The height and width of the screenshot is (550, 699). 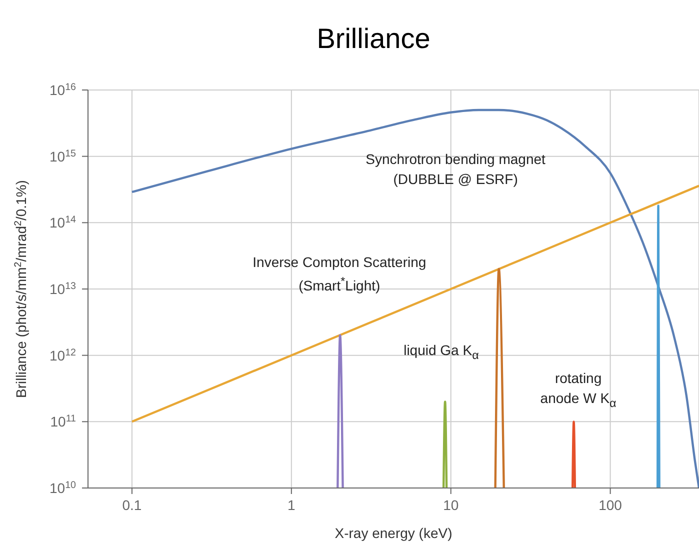 I want to click on x-axis-title: X-ray energy (keV), so click(x=393, y=533).